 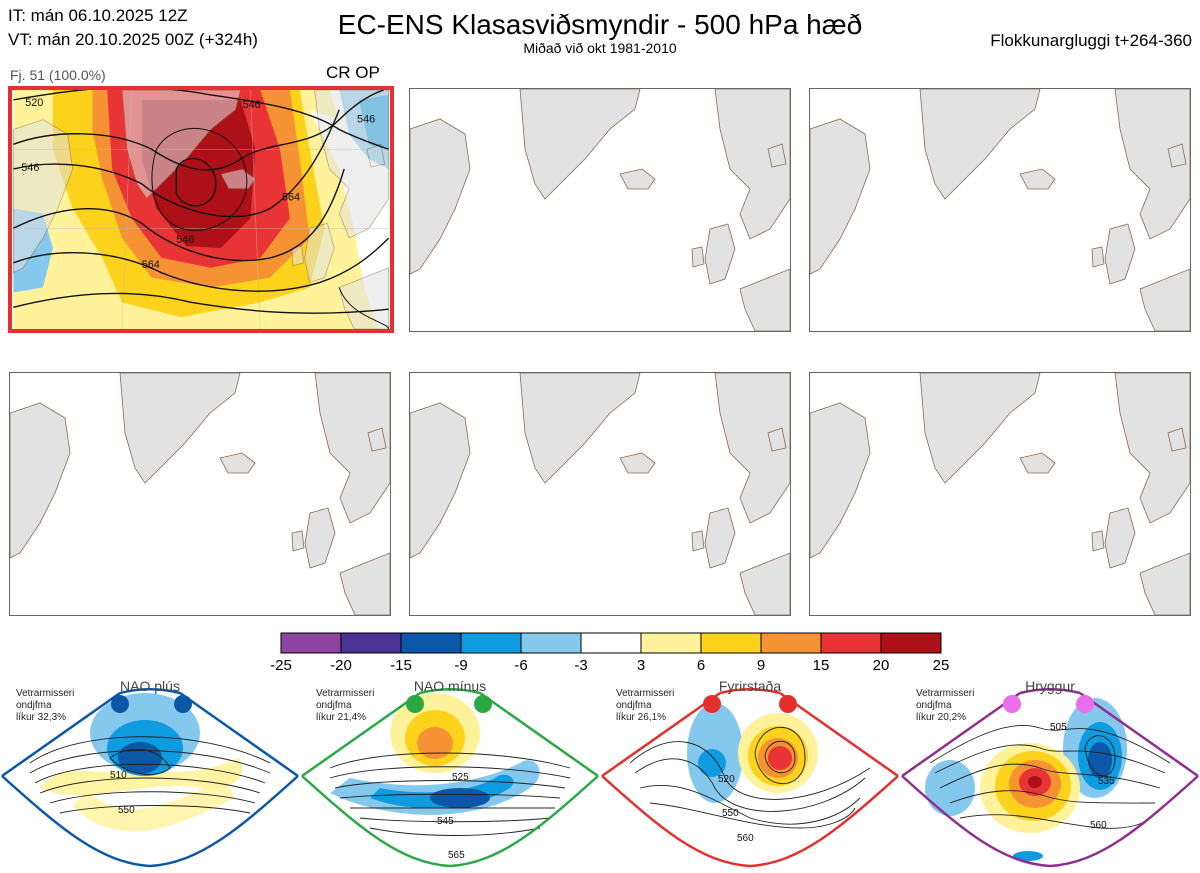 What do you see at coordinates (281, 665) in the screenshot?
I see `colorbar-tick-label: -25` at bounding box center [281, 665].